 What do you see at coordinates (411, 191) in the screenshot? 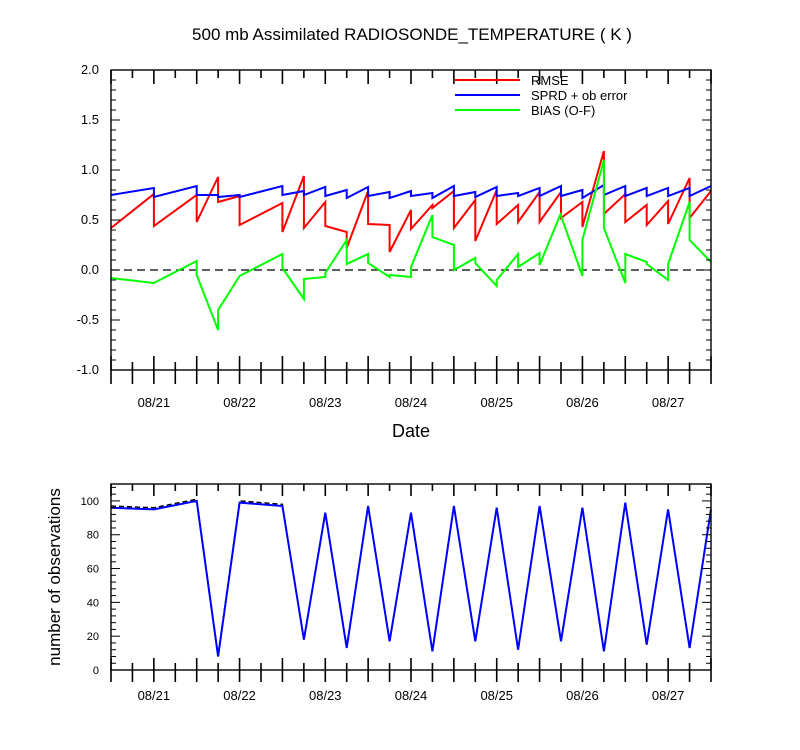
I see `series-line-sprd-ob-error` at bounding box center [411, 191].